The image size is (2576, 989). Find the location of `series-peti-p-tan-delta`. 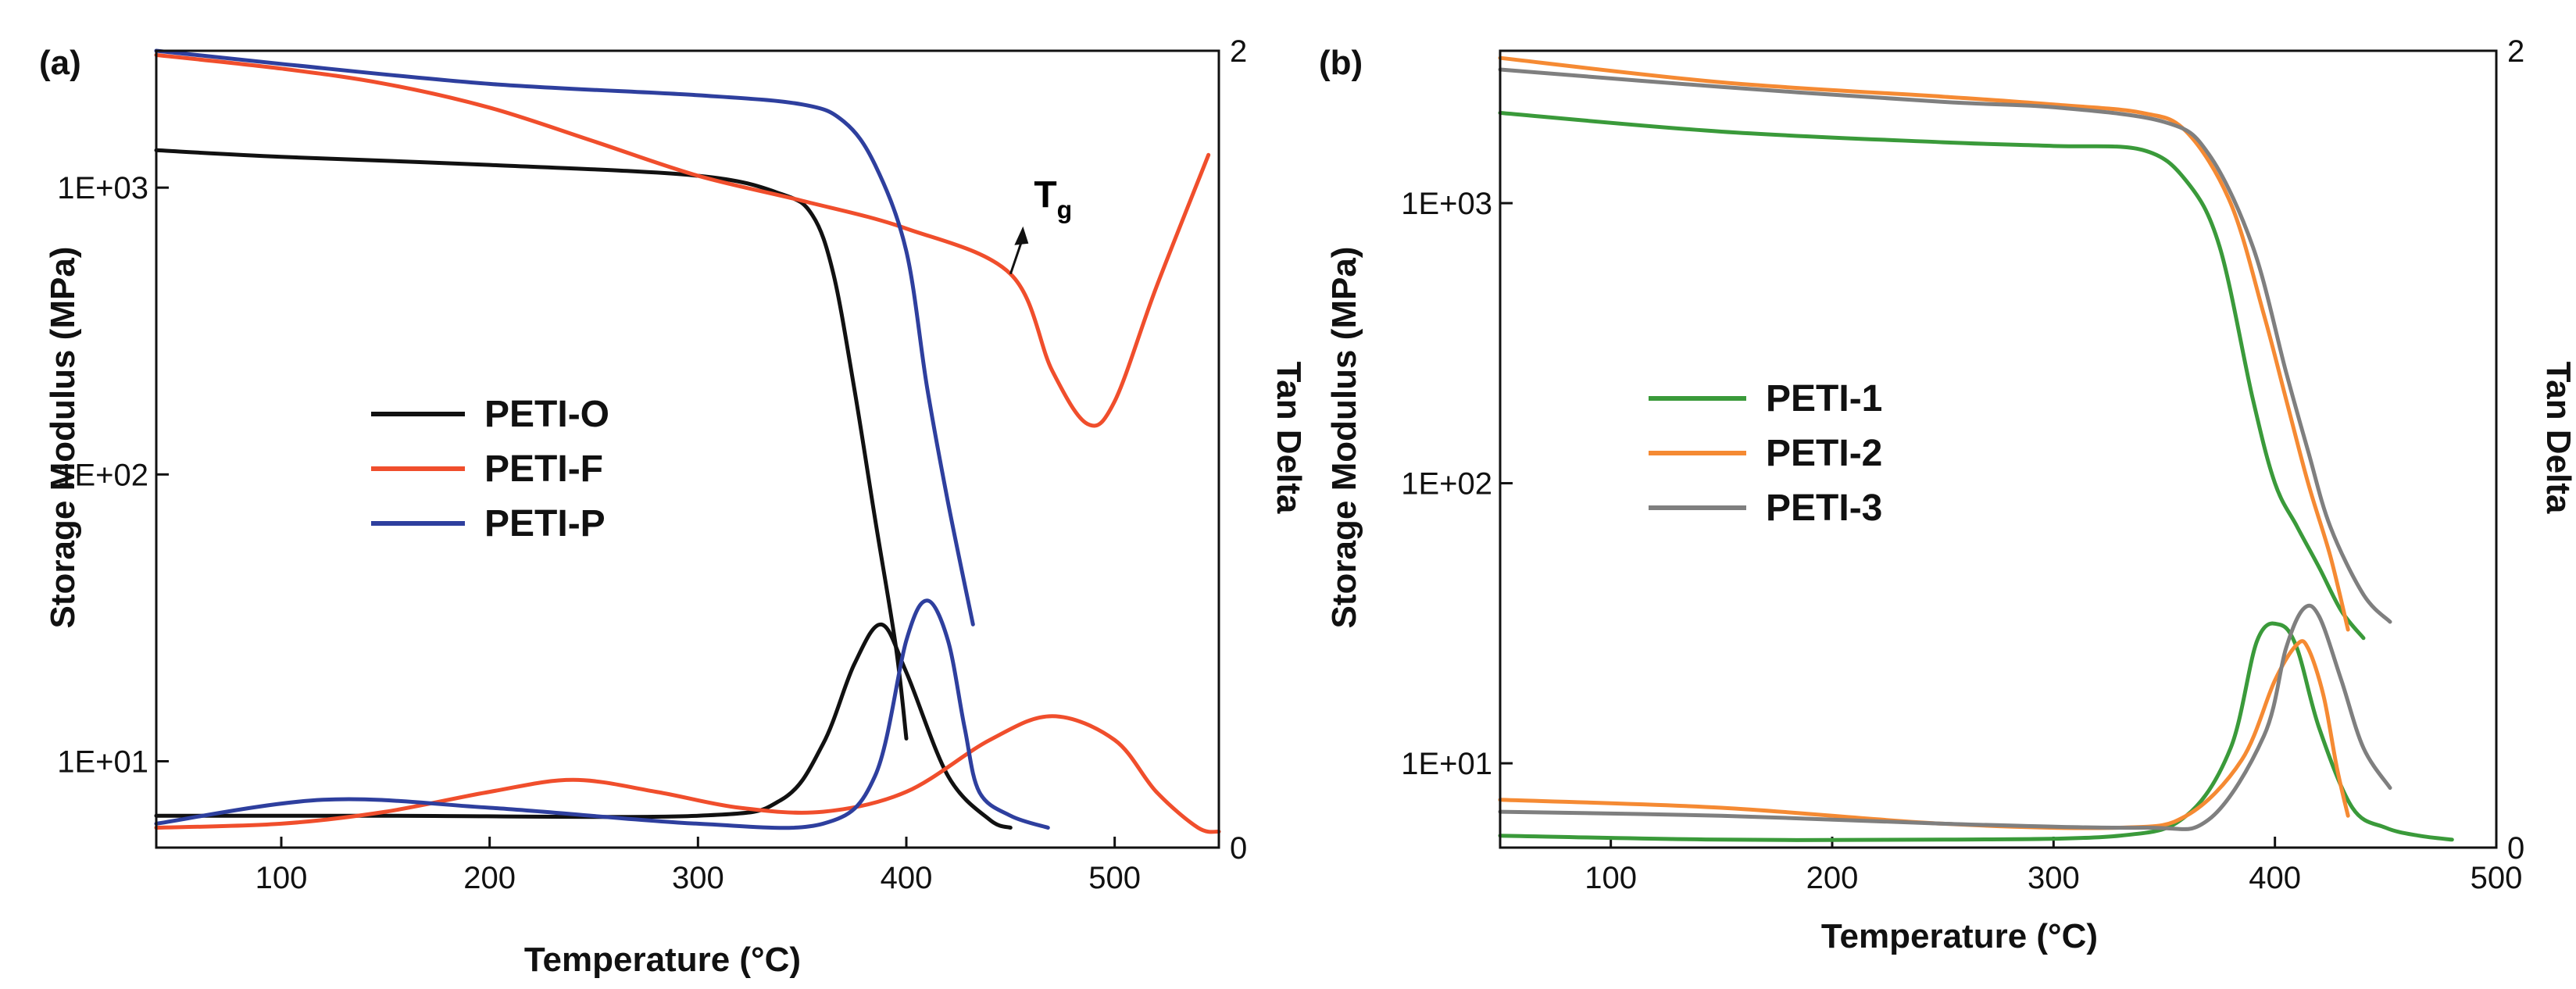

series-peti-p-tan-delta is located at coordinates (602, 714).